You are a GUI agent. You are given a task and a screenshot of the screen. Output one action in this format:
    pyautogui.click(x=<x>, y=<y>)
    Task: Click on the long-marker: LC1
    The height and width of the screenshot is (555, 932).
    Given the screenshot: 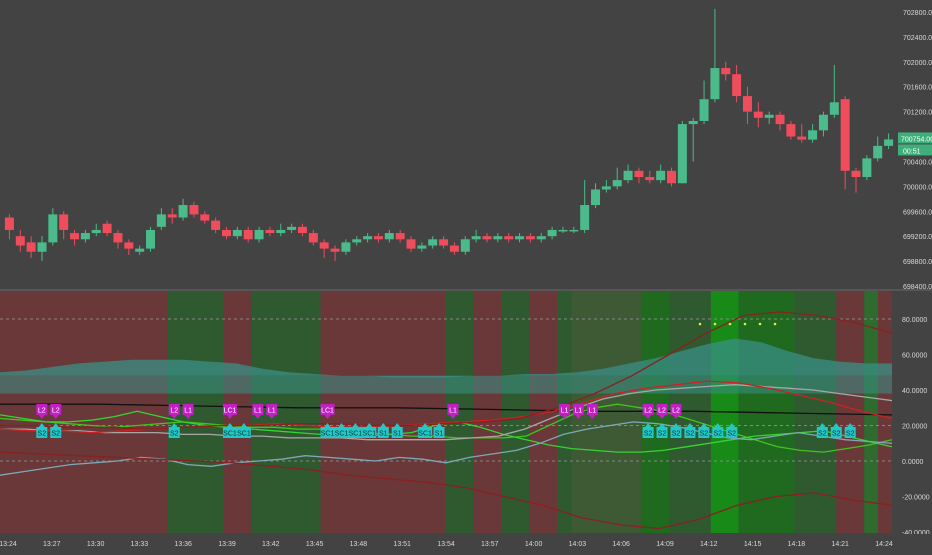 What is the action you would take?
    pyautogui.click(x=229, y=411)
    